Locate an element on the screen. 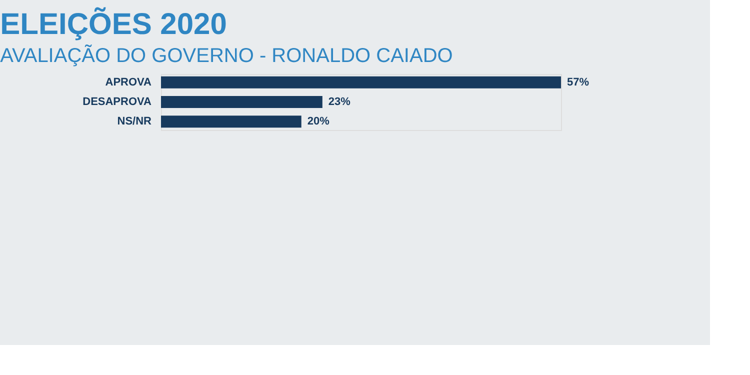  chart-title: ELEIÇÕES 2020 is located at coordinates (113, 24).